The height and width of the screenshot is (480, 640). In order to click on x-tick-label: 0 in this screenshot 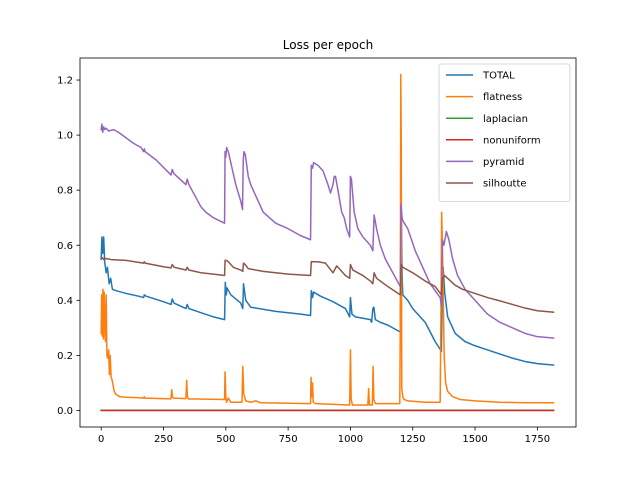, I will do `click(101, 439)`.